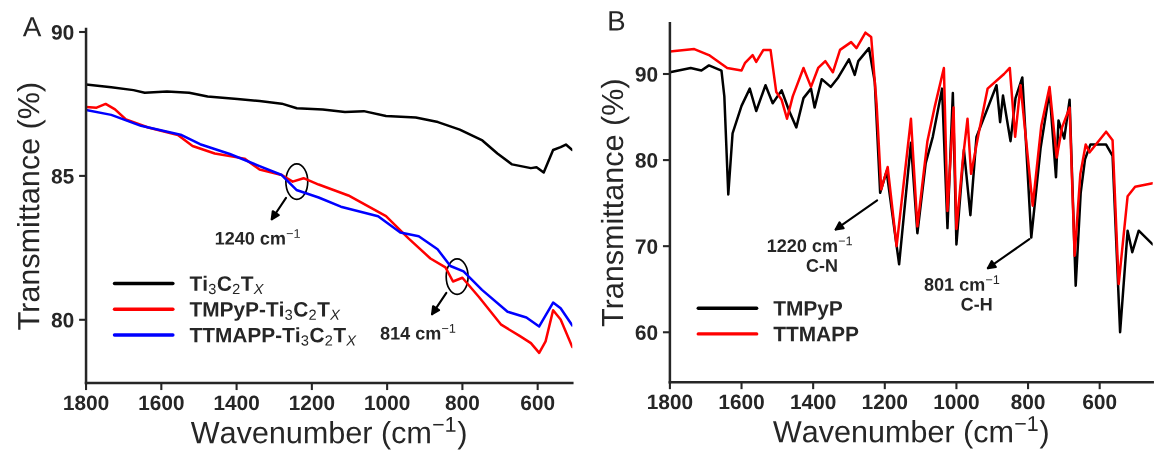  Describe the element at coordinates (329, 128) in the screenshot. I see `line-series` at that location.